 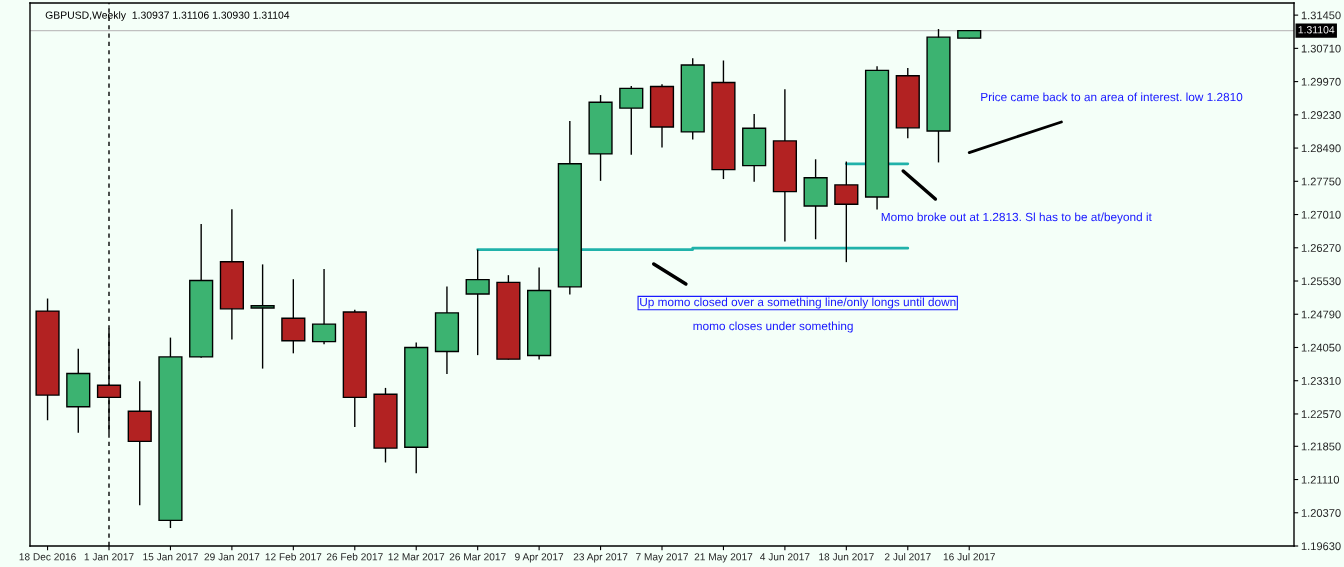 What do you see at coordinates (1321, 513) in the screenshot?
I see `y-tick-label: 1.20370` at bounding box center [1321, 513].